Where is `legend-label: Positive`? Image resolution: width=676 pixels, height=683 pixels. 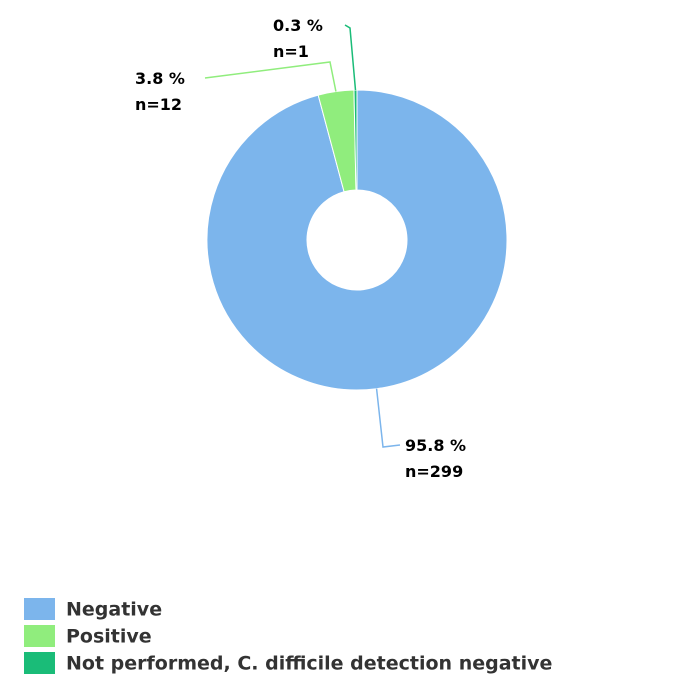
legend-label: Positive is located at coordinates (109, 637).